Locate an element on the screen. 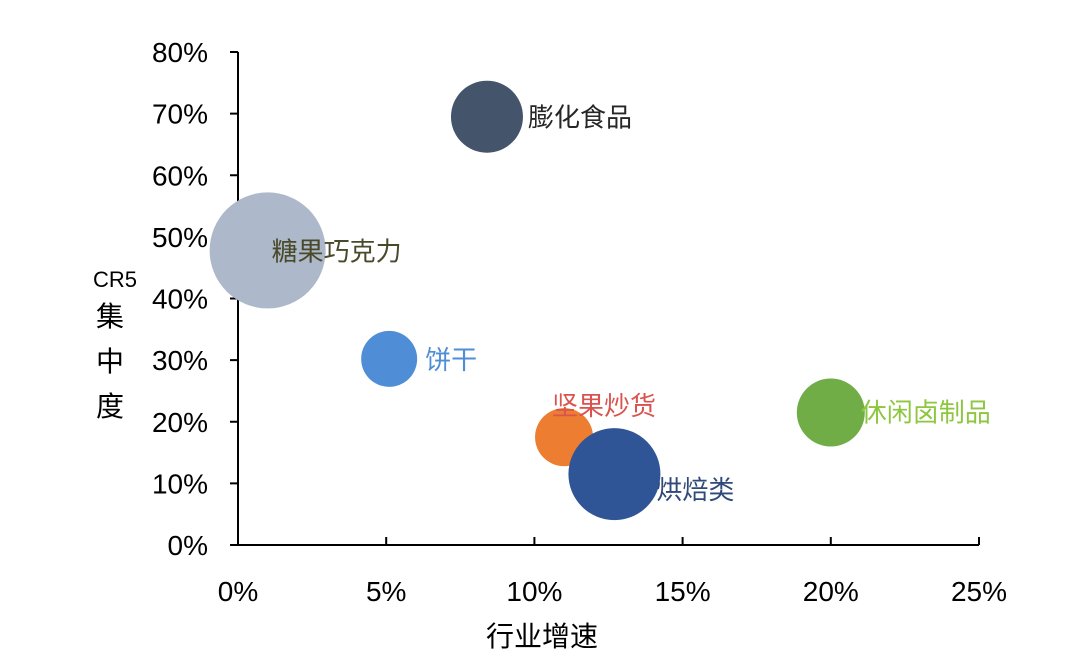 The width and height of the screenshot is (1080, 664). x-tick-label: 5% is located at coordinates (386, 591).